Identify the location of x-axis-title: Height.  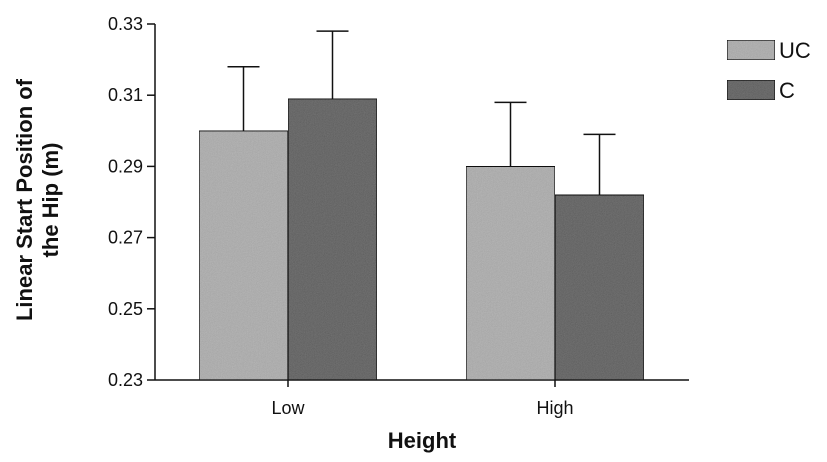
(422, 440).